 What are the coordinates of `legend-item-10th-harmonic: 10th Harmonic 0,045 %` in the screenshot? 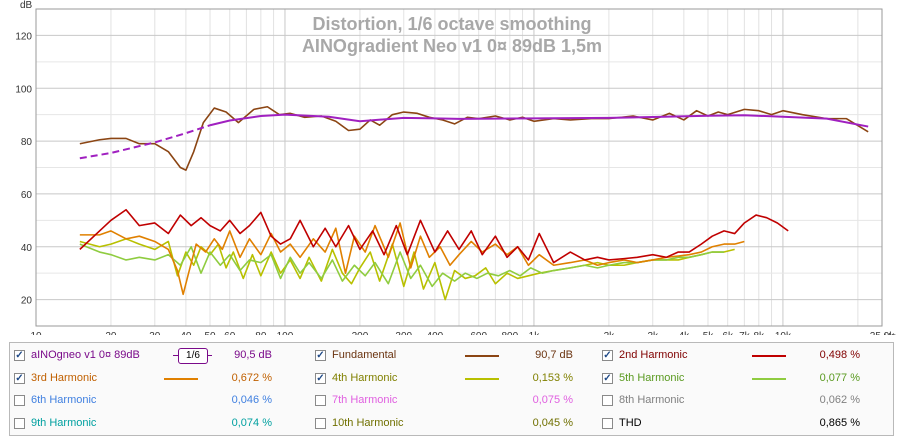 It's located at (460, 424).